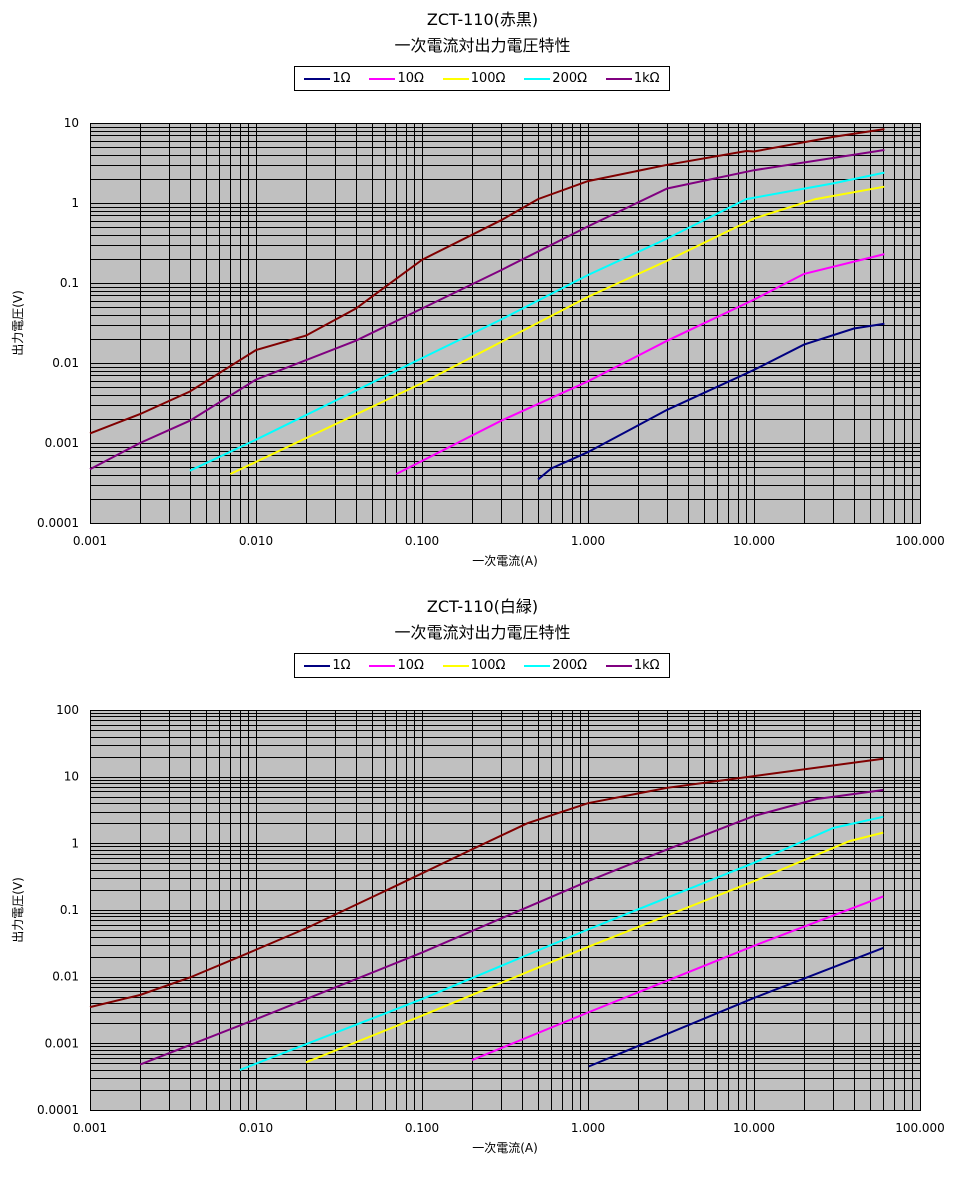 The image size is (965, 1177). What do you see at coordinates (482, 19) in the screenshot?
I see `chart-title: ZCT-110(赤黒)` at bounding box center [482, 19].